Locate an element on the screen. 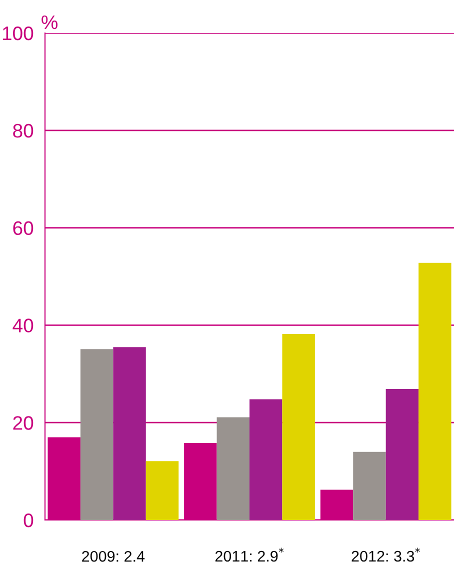 The height and width of the screenshot is (576, 454). x-tick-label: 2011: 2.9$^{*}$ is located at coordinates (249, 555).